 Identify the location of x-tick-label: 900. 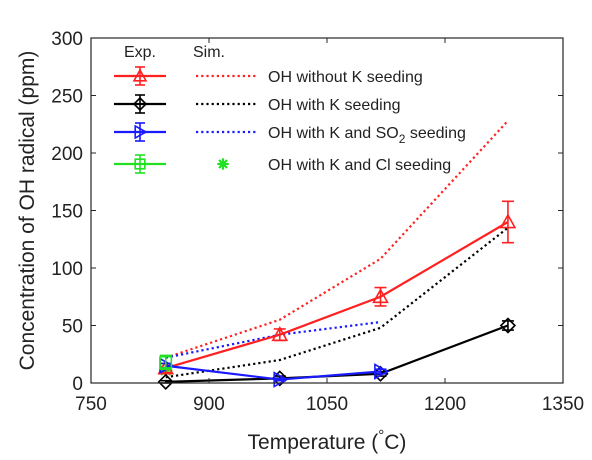
(209, 404).